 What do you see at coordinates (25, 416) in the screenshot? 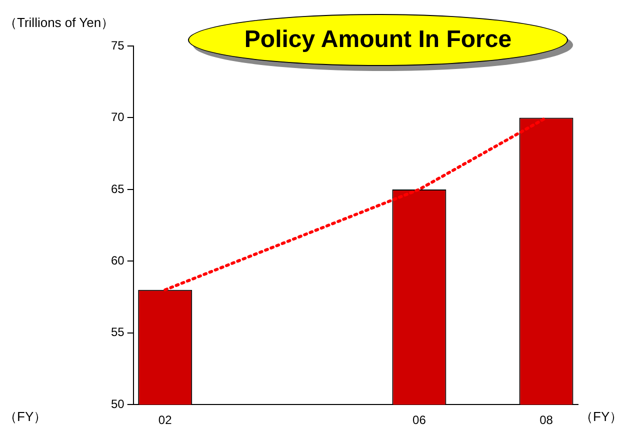
I see `text: （FY）` at bounding box center [25, 416].